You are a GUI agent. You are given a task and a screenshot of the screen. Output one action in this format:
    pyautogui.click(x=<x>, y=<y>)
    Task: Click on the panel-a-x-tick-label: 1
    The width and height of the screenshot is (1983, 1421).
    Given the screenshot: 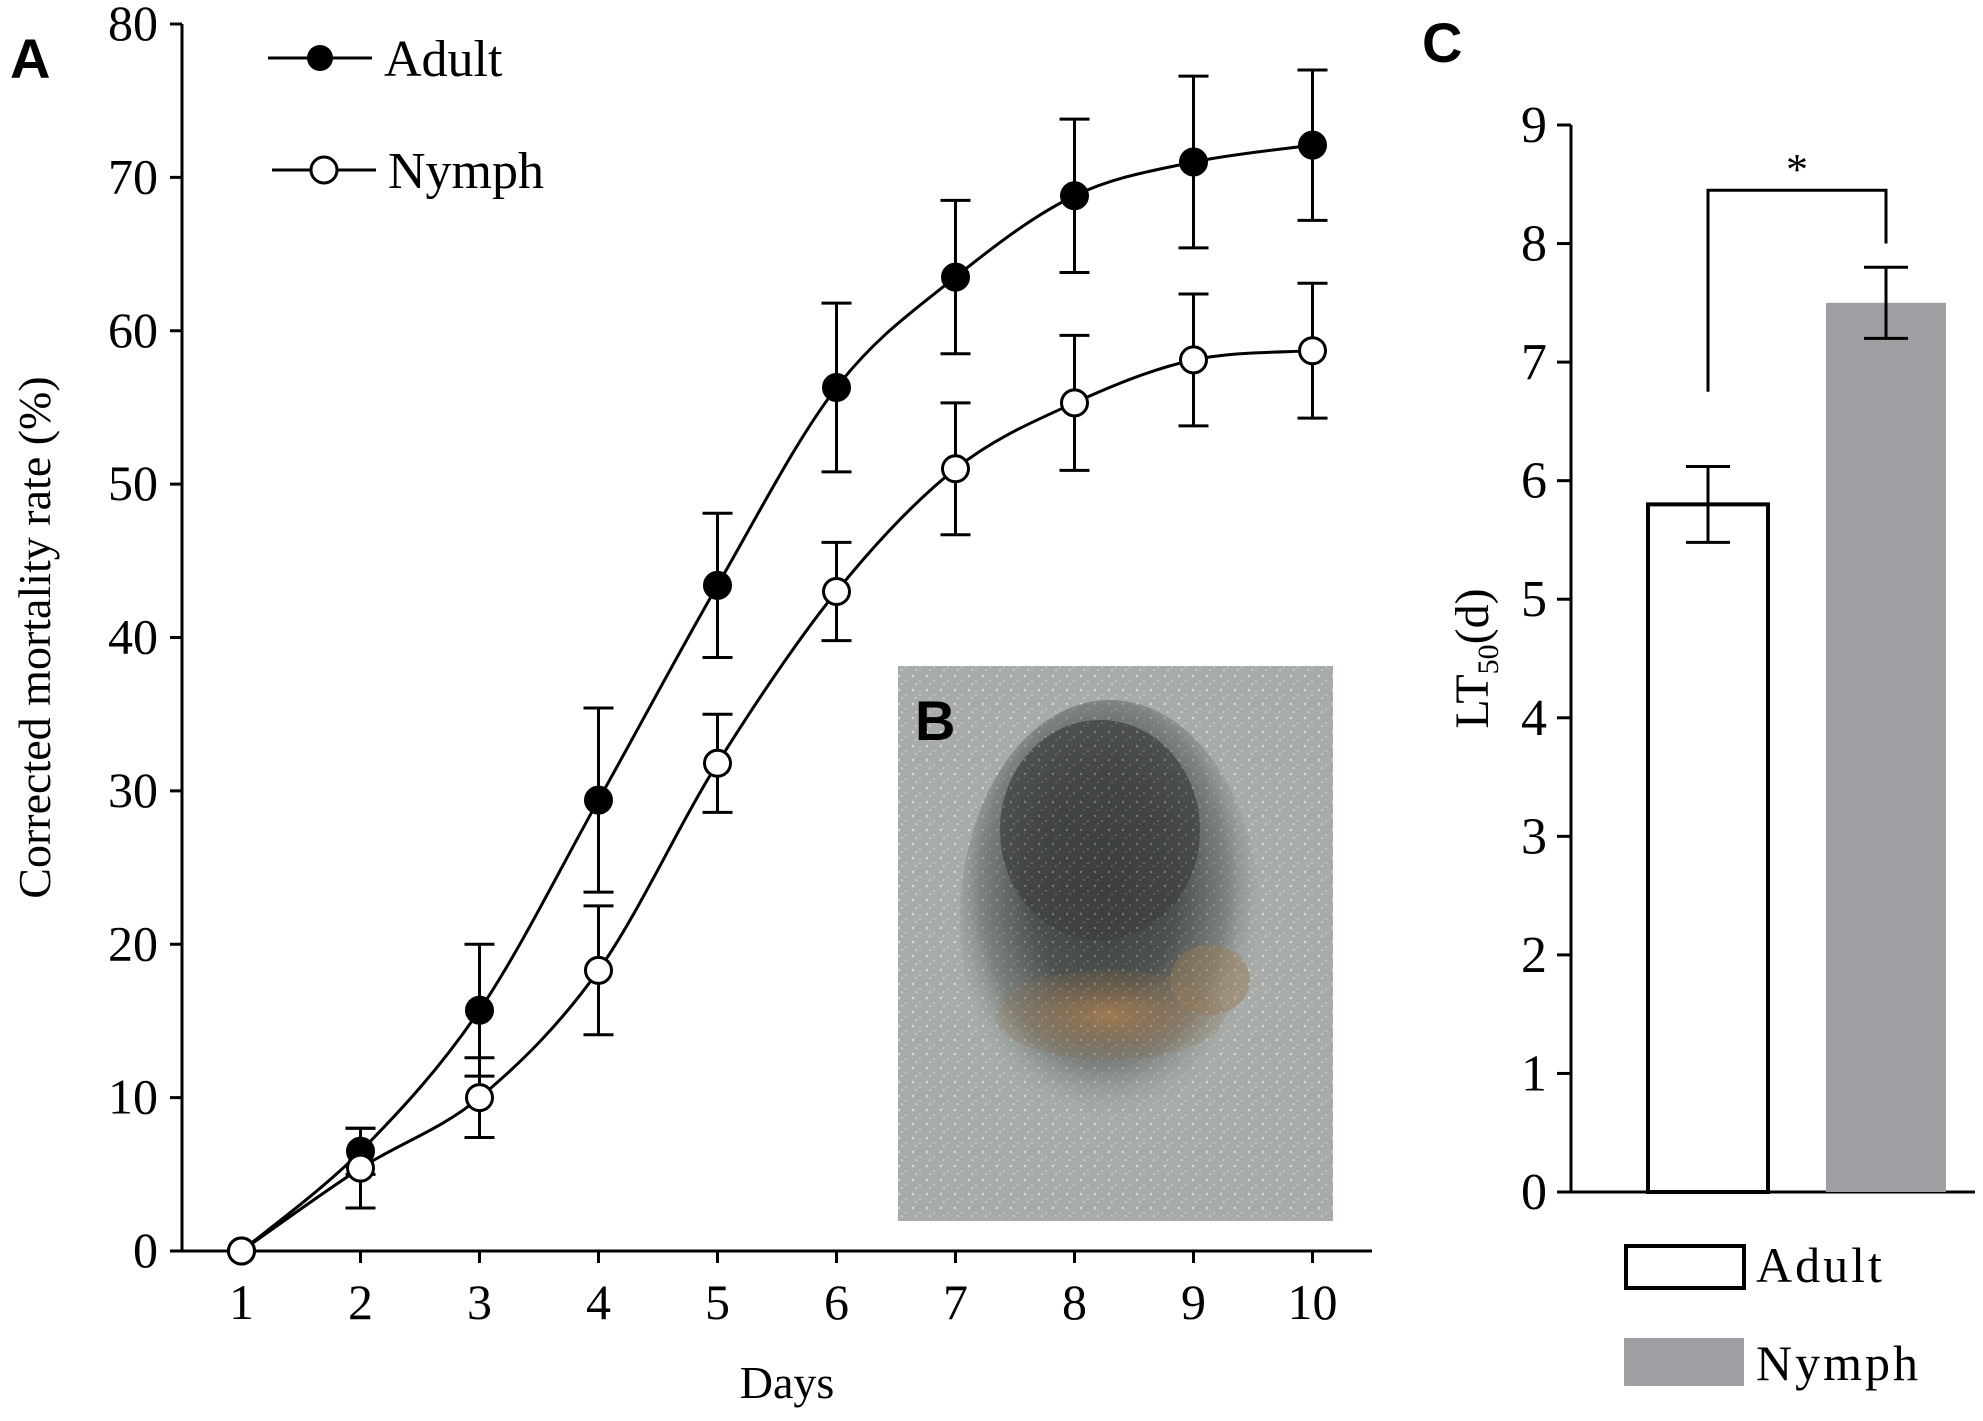 What is the action you would take?
    pyautogui.click(x=241, y=1302)
    